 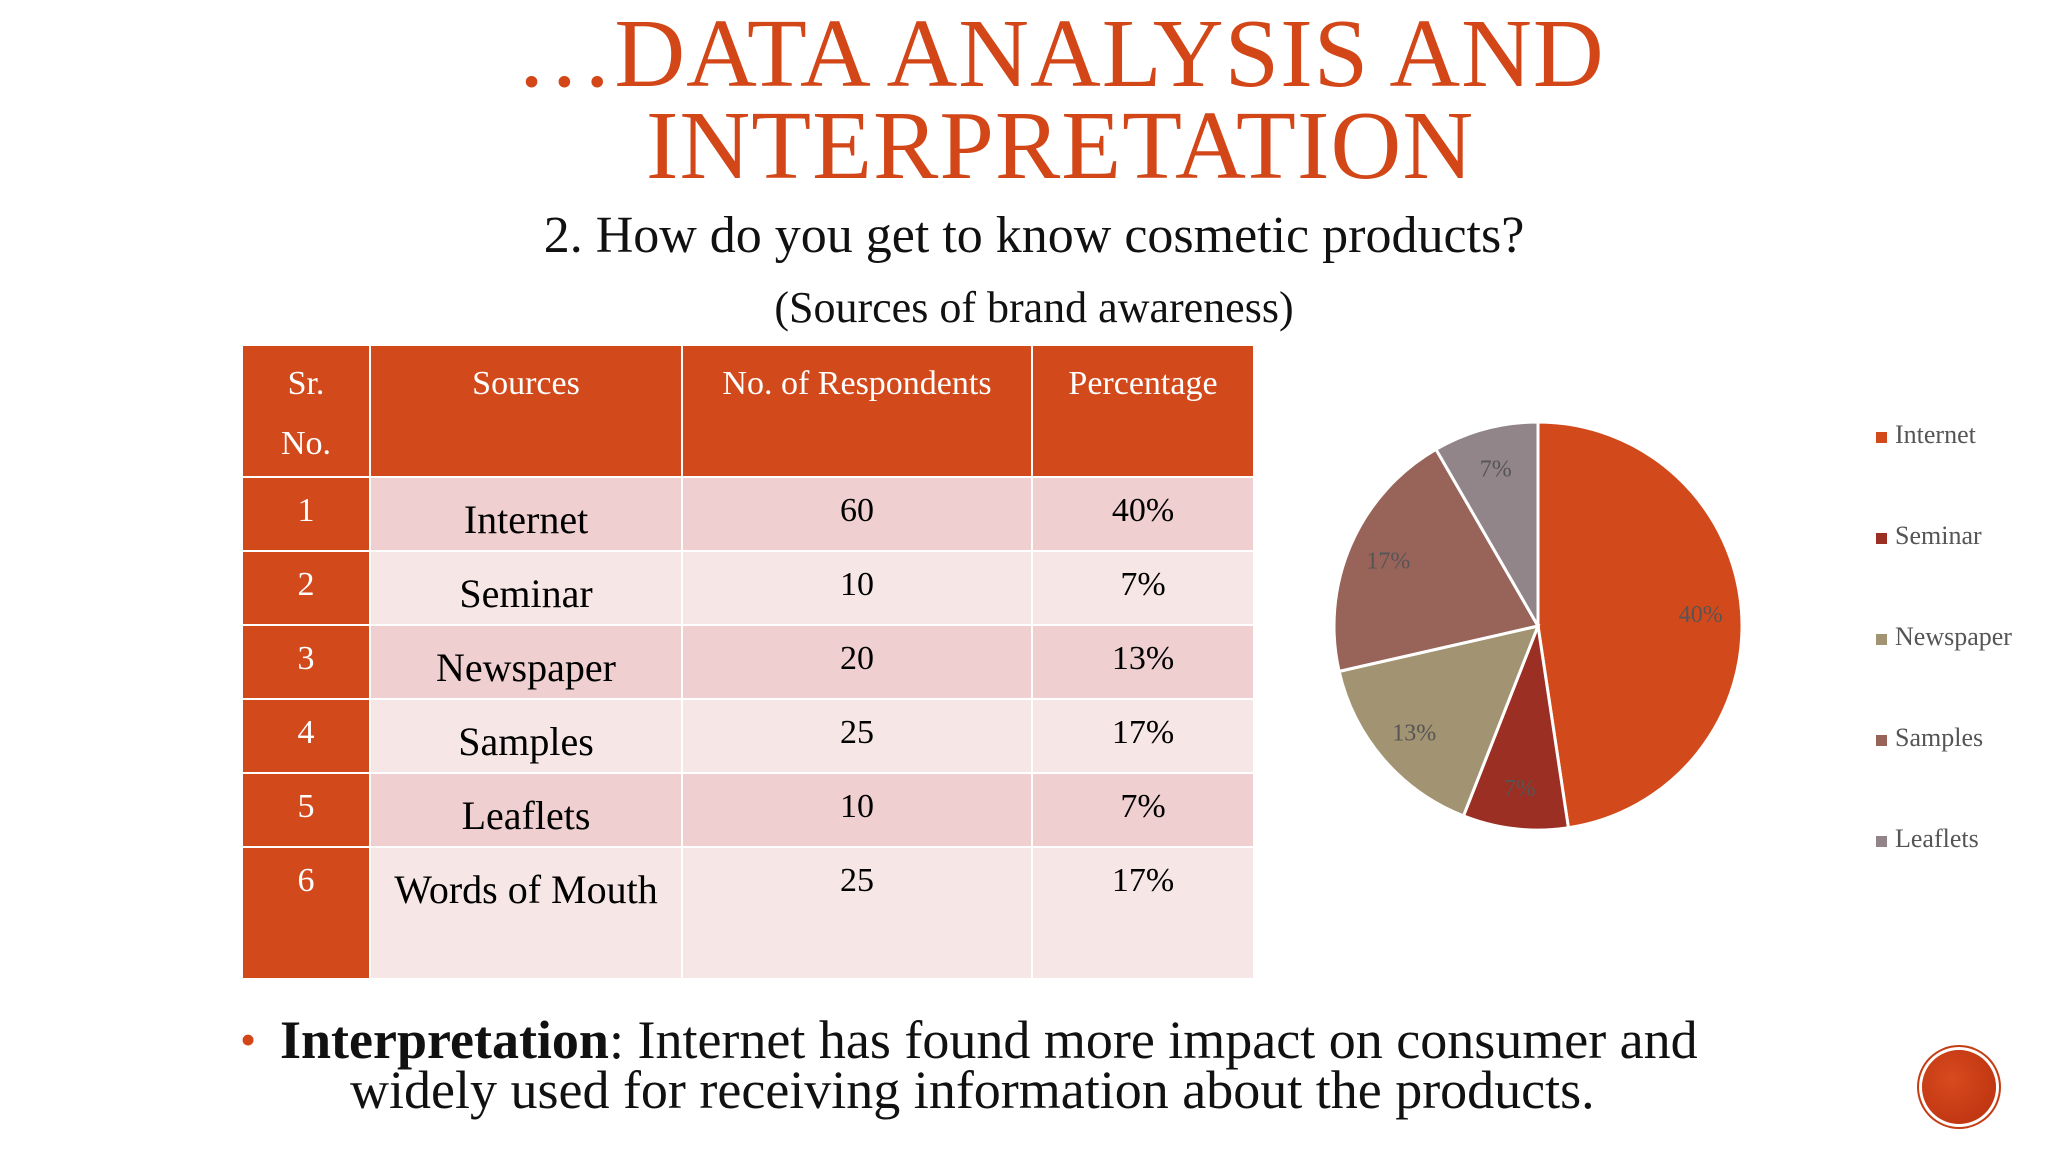 What do you see at coordinates (1938, 535) in the screenshot?
I see `legend-label: Seminar` at bounding box center [1938, 535].